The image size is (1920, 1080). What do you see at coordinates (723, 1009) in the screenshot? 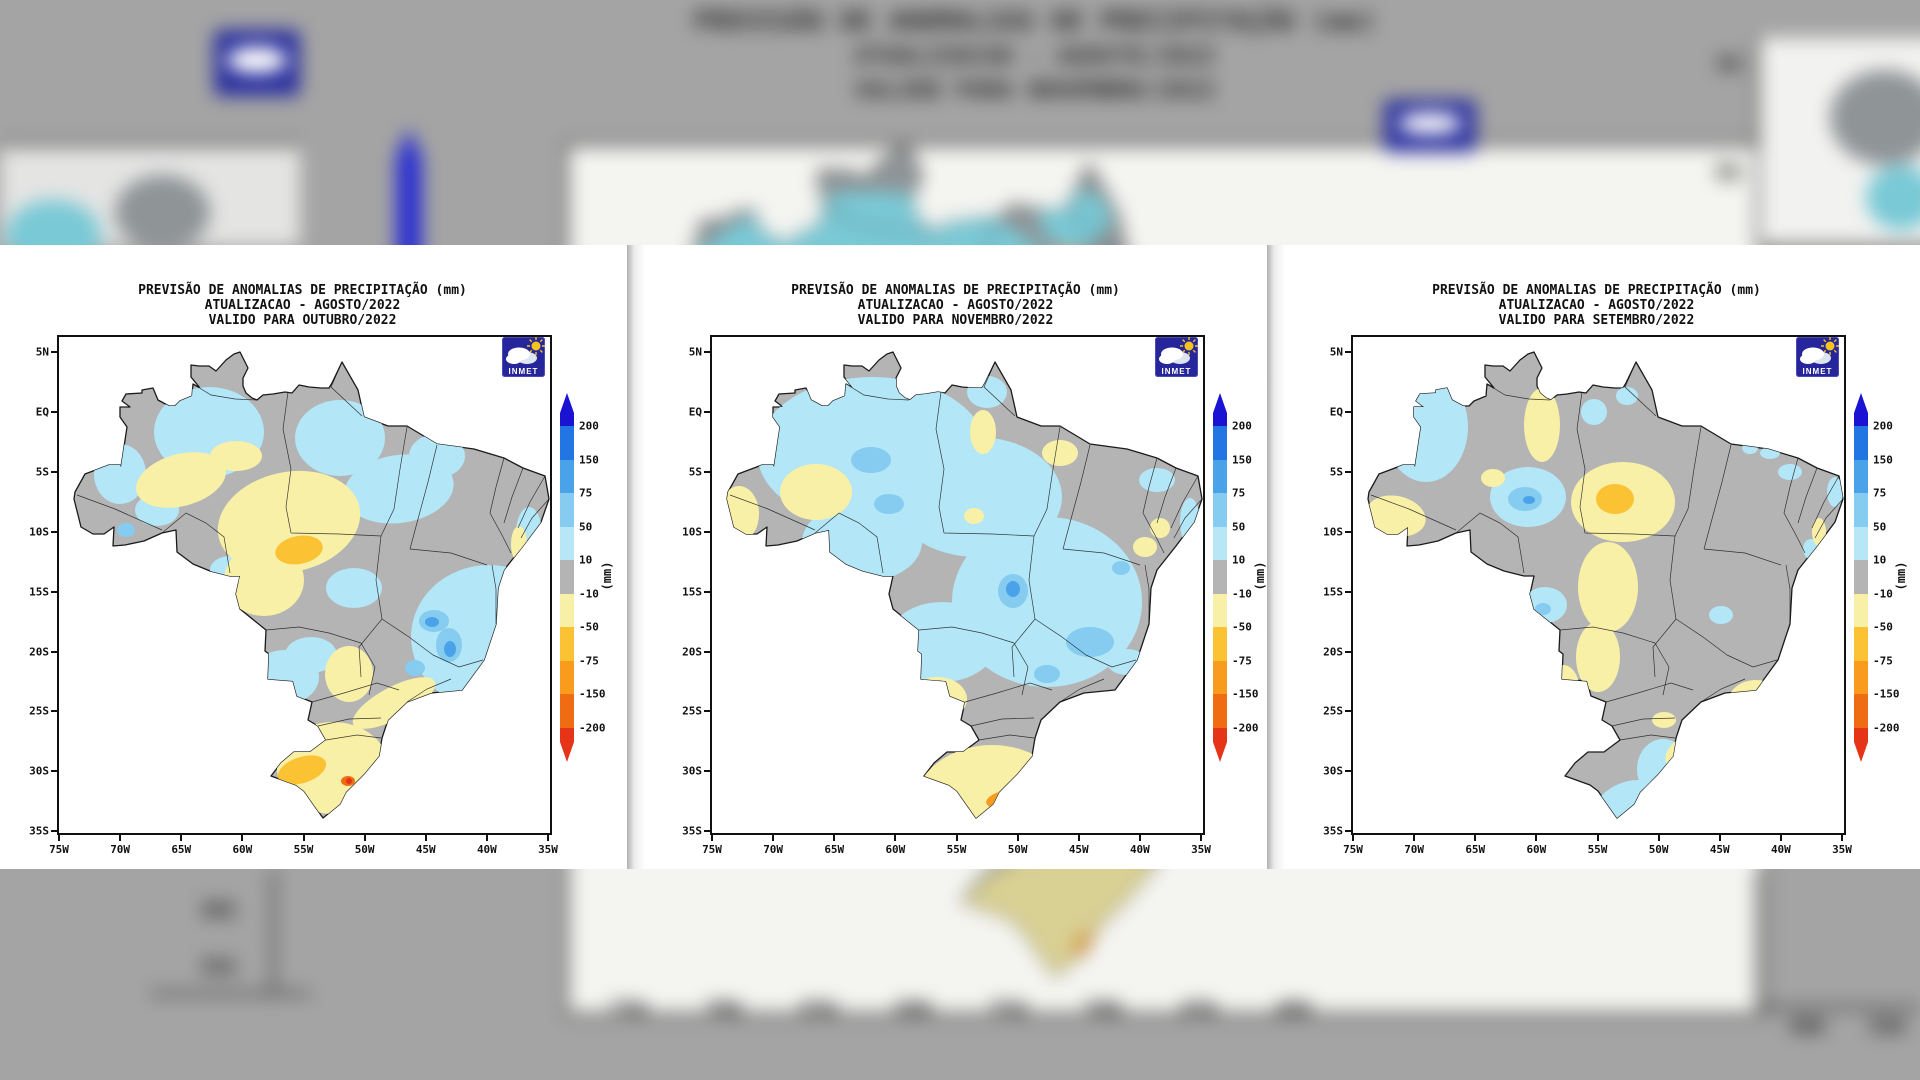
I see `backdrop-lon-label: 70W` at bounding box center [723, 1009].